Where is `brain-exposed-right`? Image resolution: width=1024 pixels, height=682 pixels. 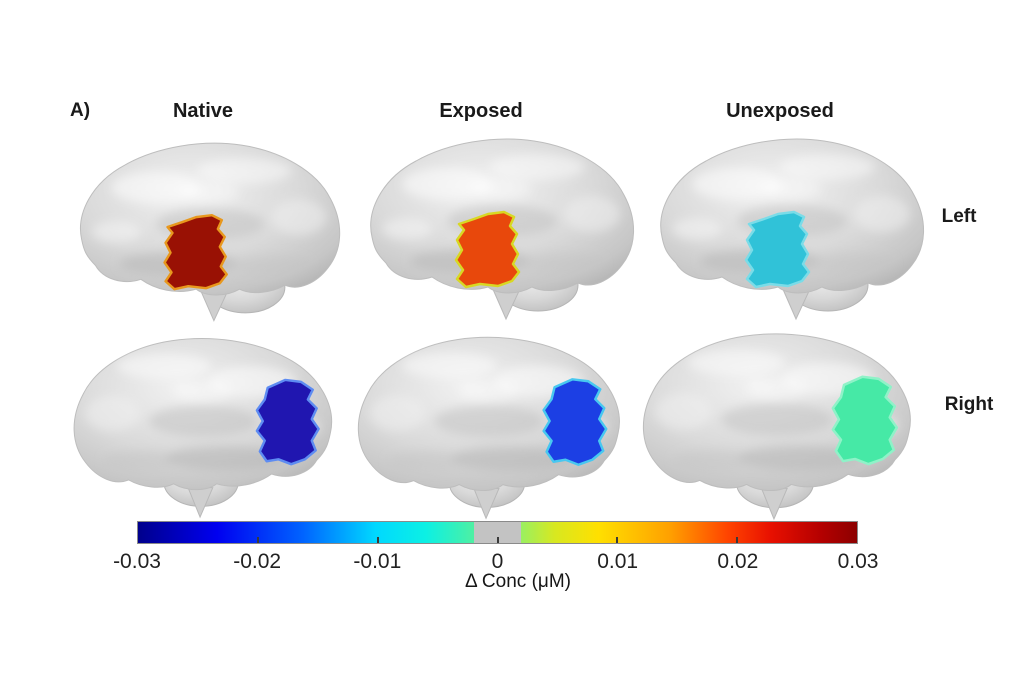
brain-exposed-right is located at coordinates (489, 425).